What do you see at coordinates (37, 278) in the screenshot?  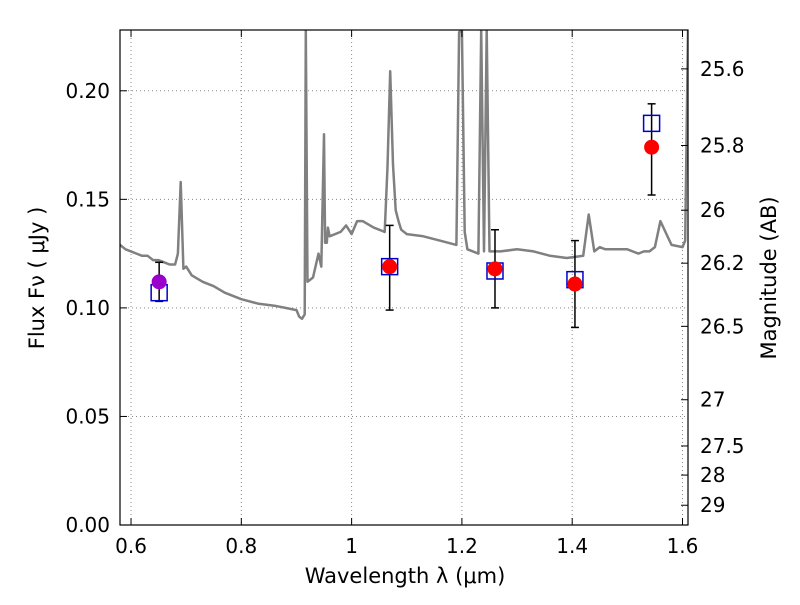 I see `y-axis-label: Flux Fν ( μJy )` at bounding box center [37, 278].